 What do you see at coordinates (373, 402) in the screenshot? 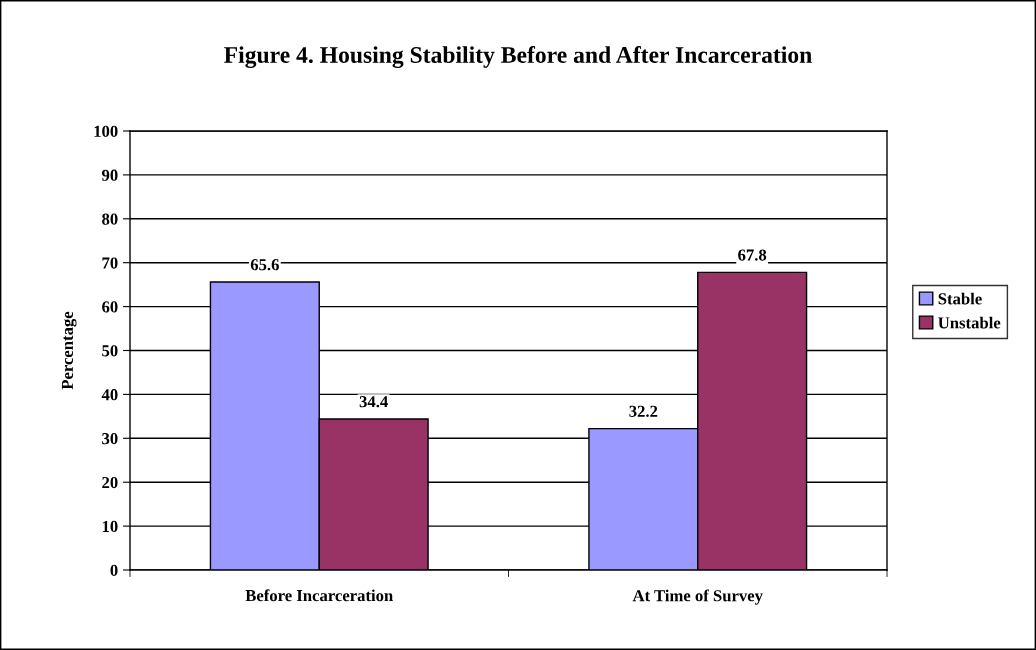
I see `data-label: 34.4` at bounding box center [373, 402].